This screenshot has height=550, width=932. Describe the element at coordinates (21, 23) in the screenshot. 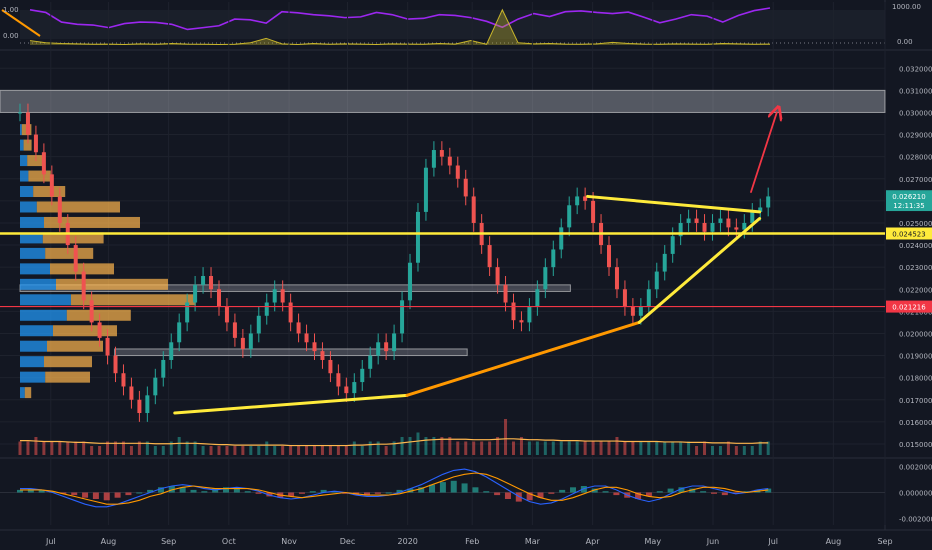

I see `oscillator-trendline` at that location.